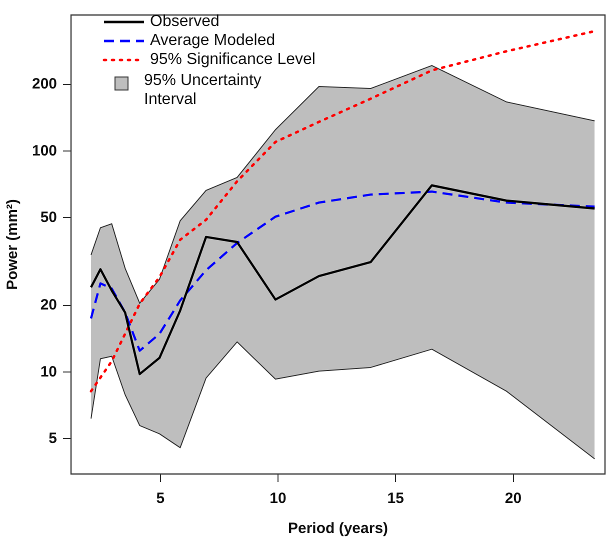 This screenshot has height=542, width=610. Describe the element at coordinates (513, 499) in the screenshot. I see `x-tick-label: 20` at that location.